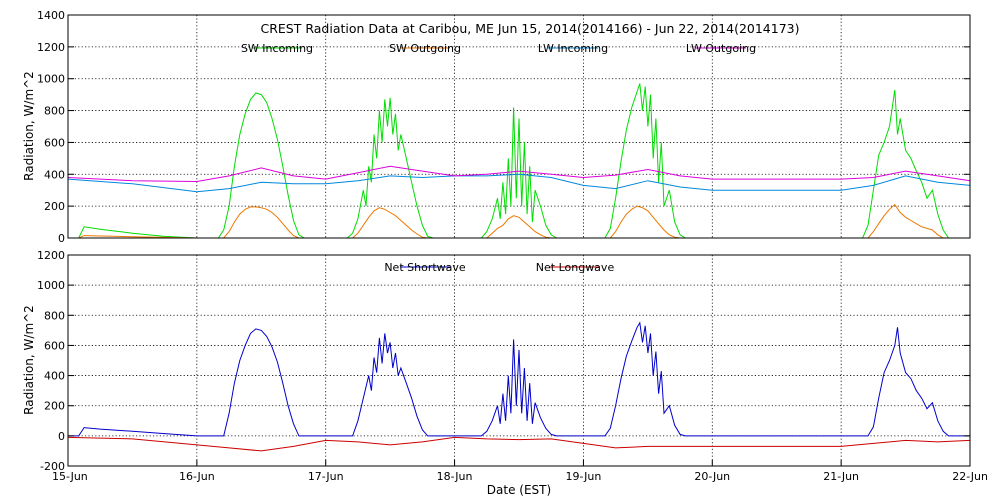  Describe the element at coordinates (519, 490) in the screenshot. I see `x-axis-label: Date (EST)` at that location.